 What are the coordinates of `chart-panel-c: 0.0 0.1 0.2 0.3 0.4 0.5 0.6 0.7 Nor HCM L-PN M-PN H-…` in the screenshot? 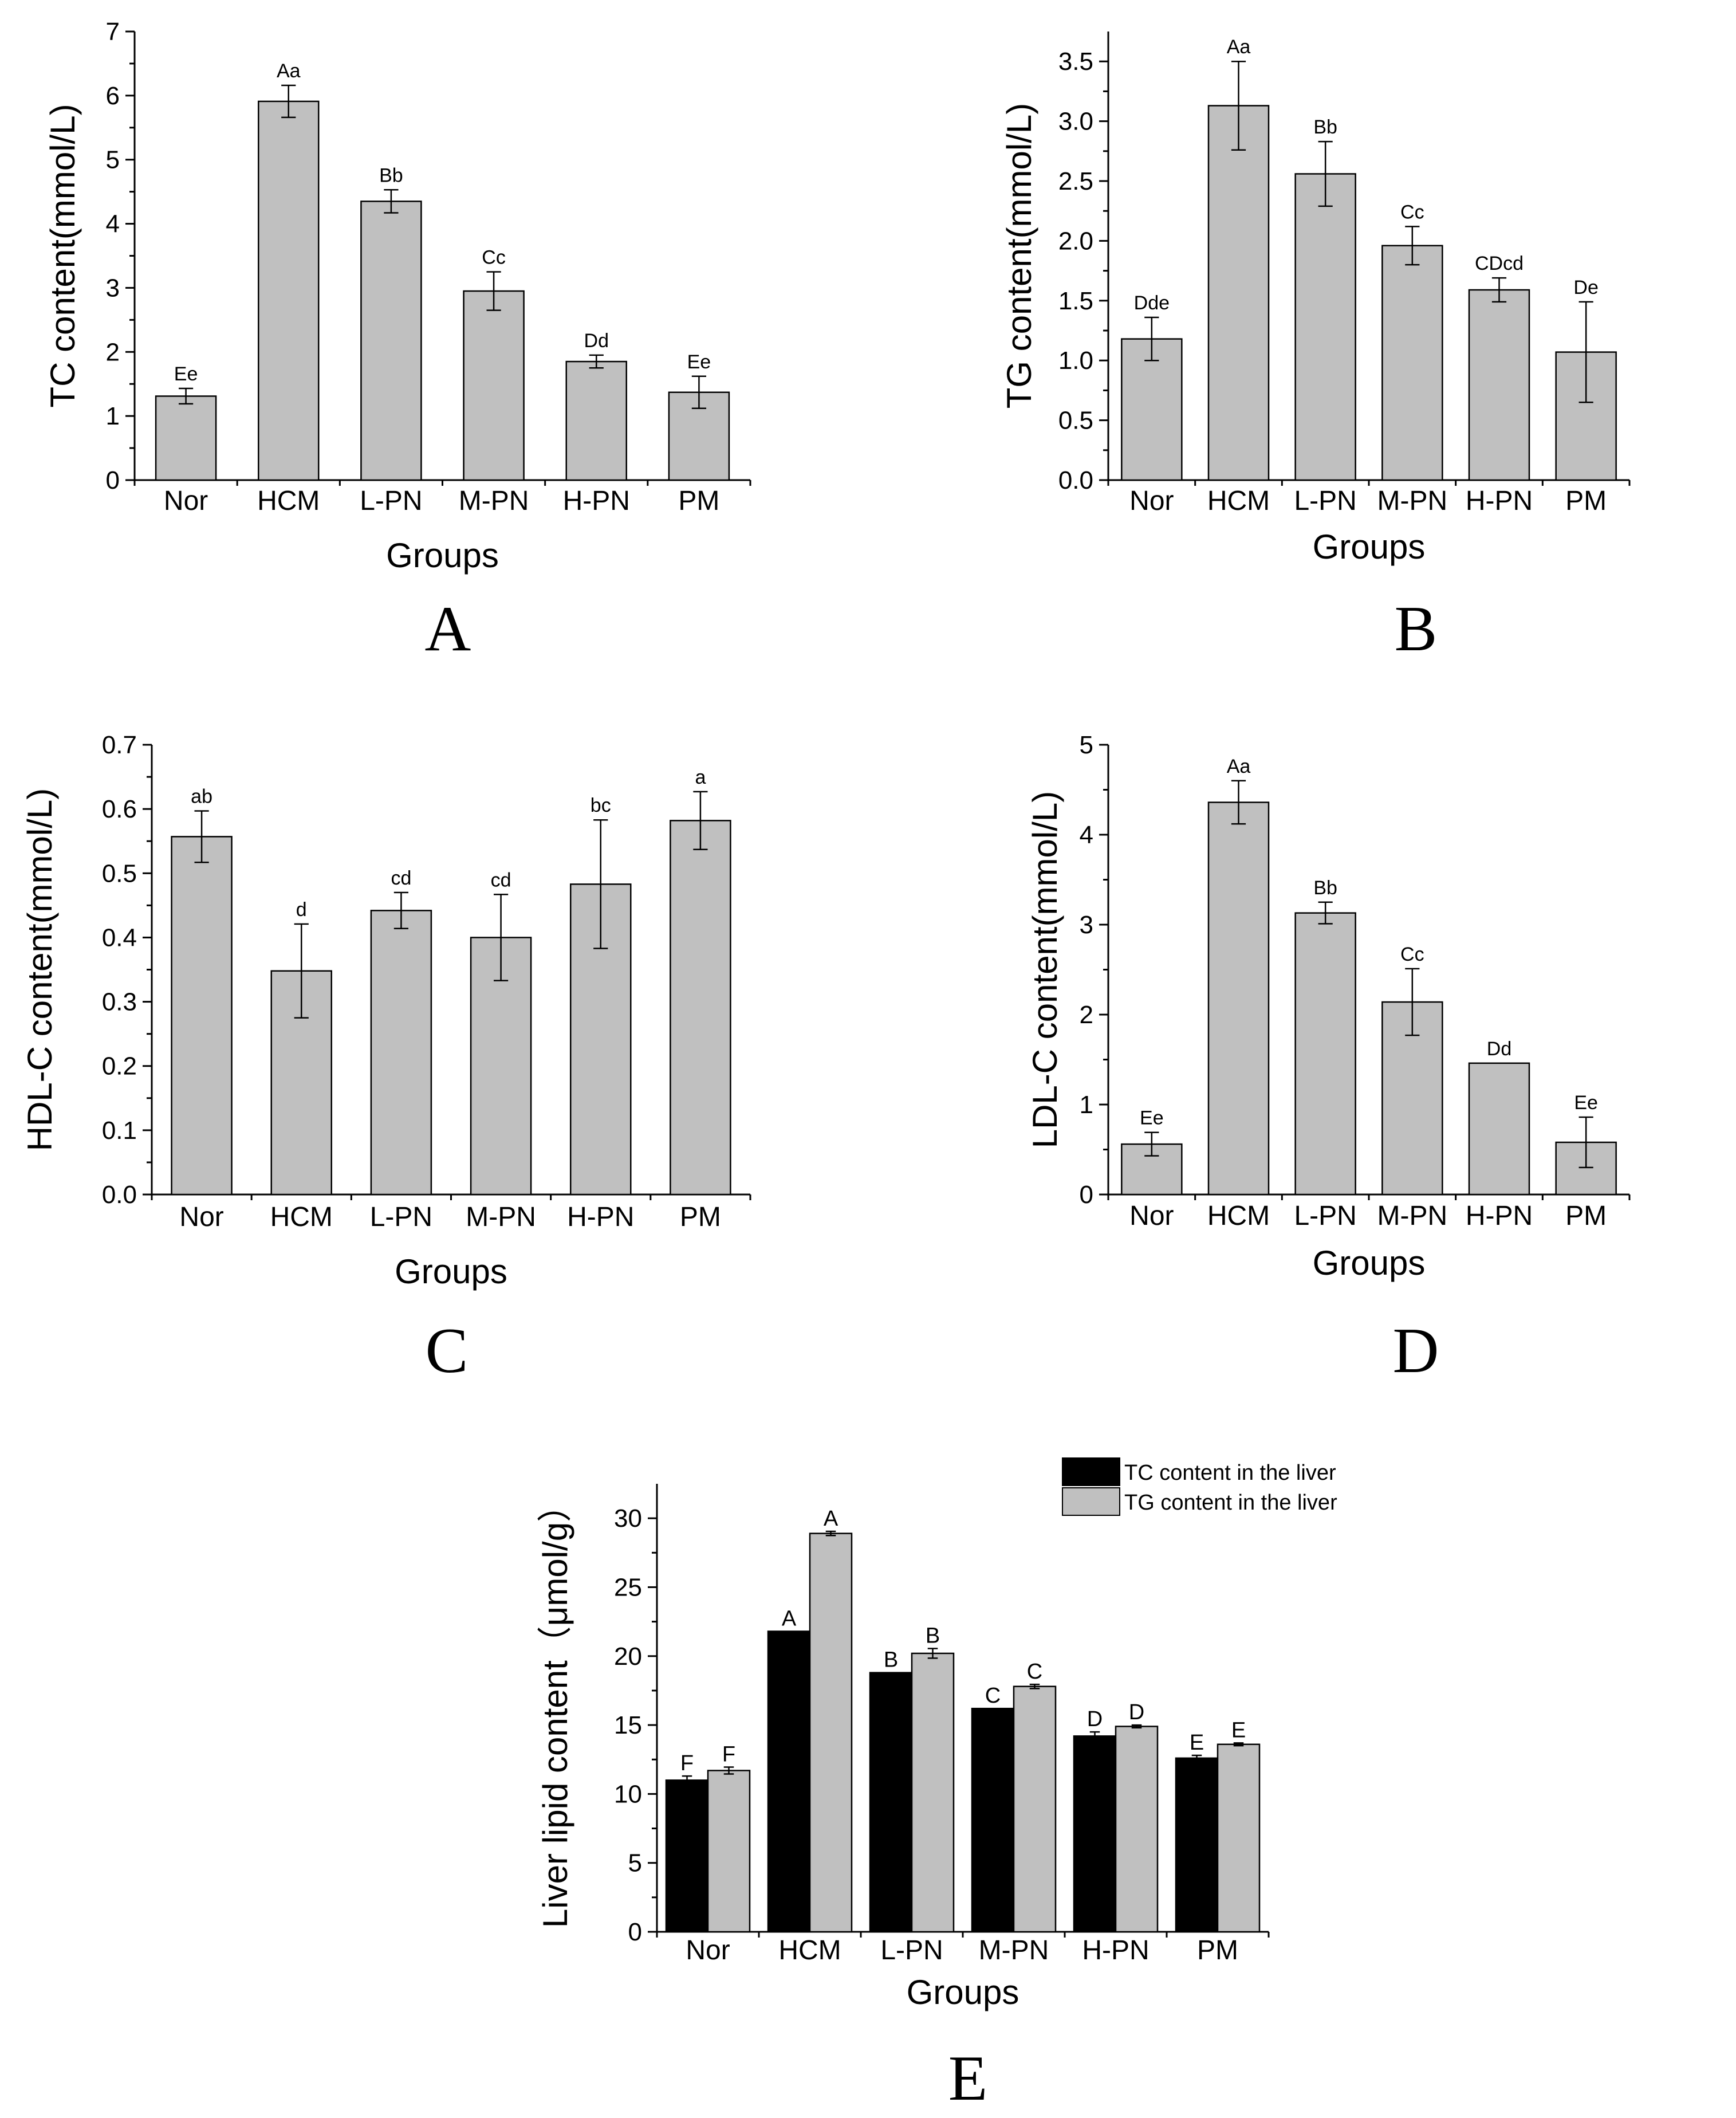 It's located at (386, 1058).